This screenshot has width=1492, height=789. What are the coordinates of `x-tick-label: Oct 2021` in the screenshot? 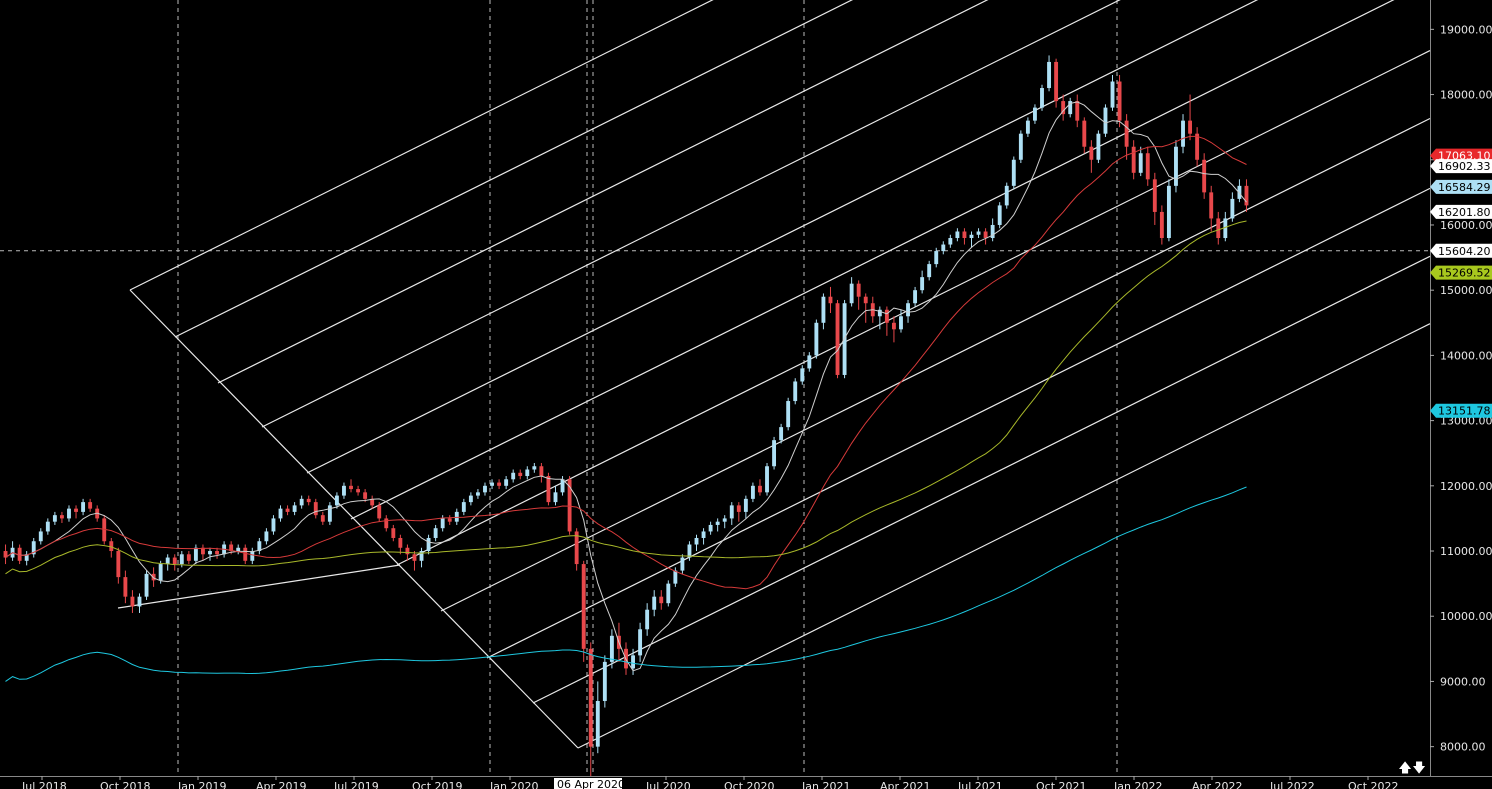 It's located at (1061, 784).